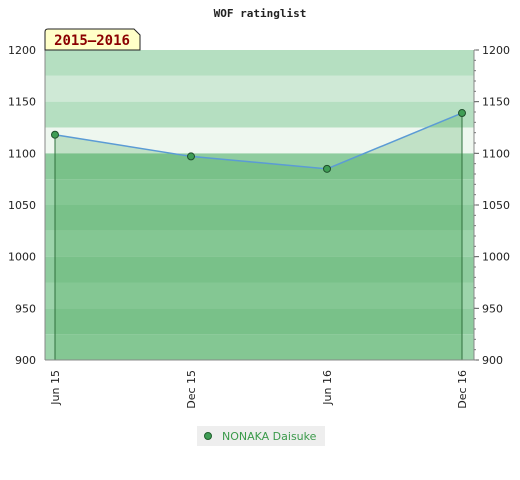  Describe the element at coordinates (259, 384) in the screenshot. I see `x-axis: Jun 15 Dec 15 Jun 16 Dec 16` at that location.